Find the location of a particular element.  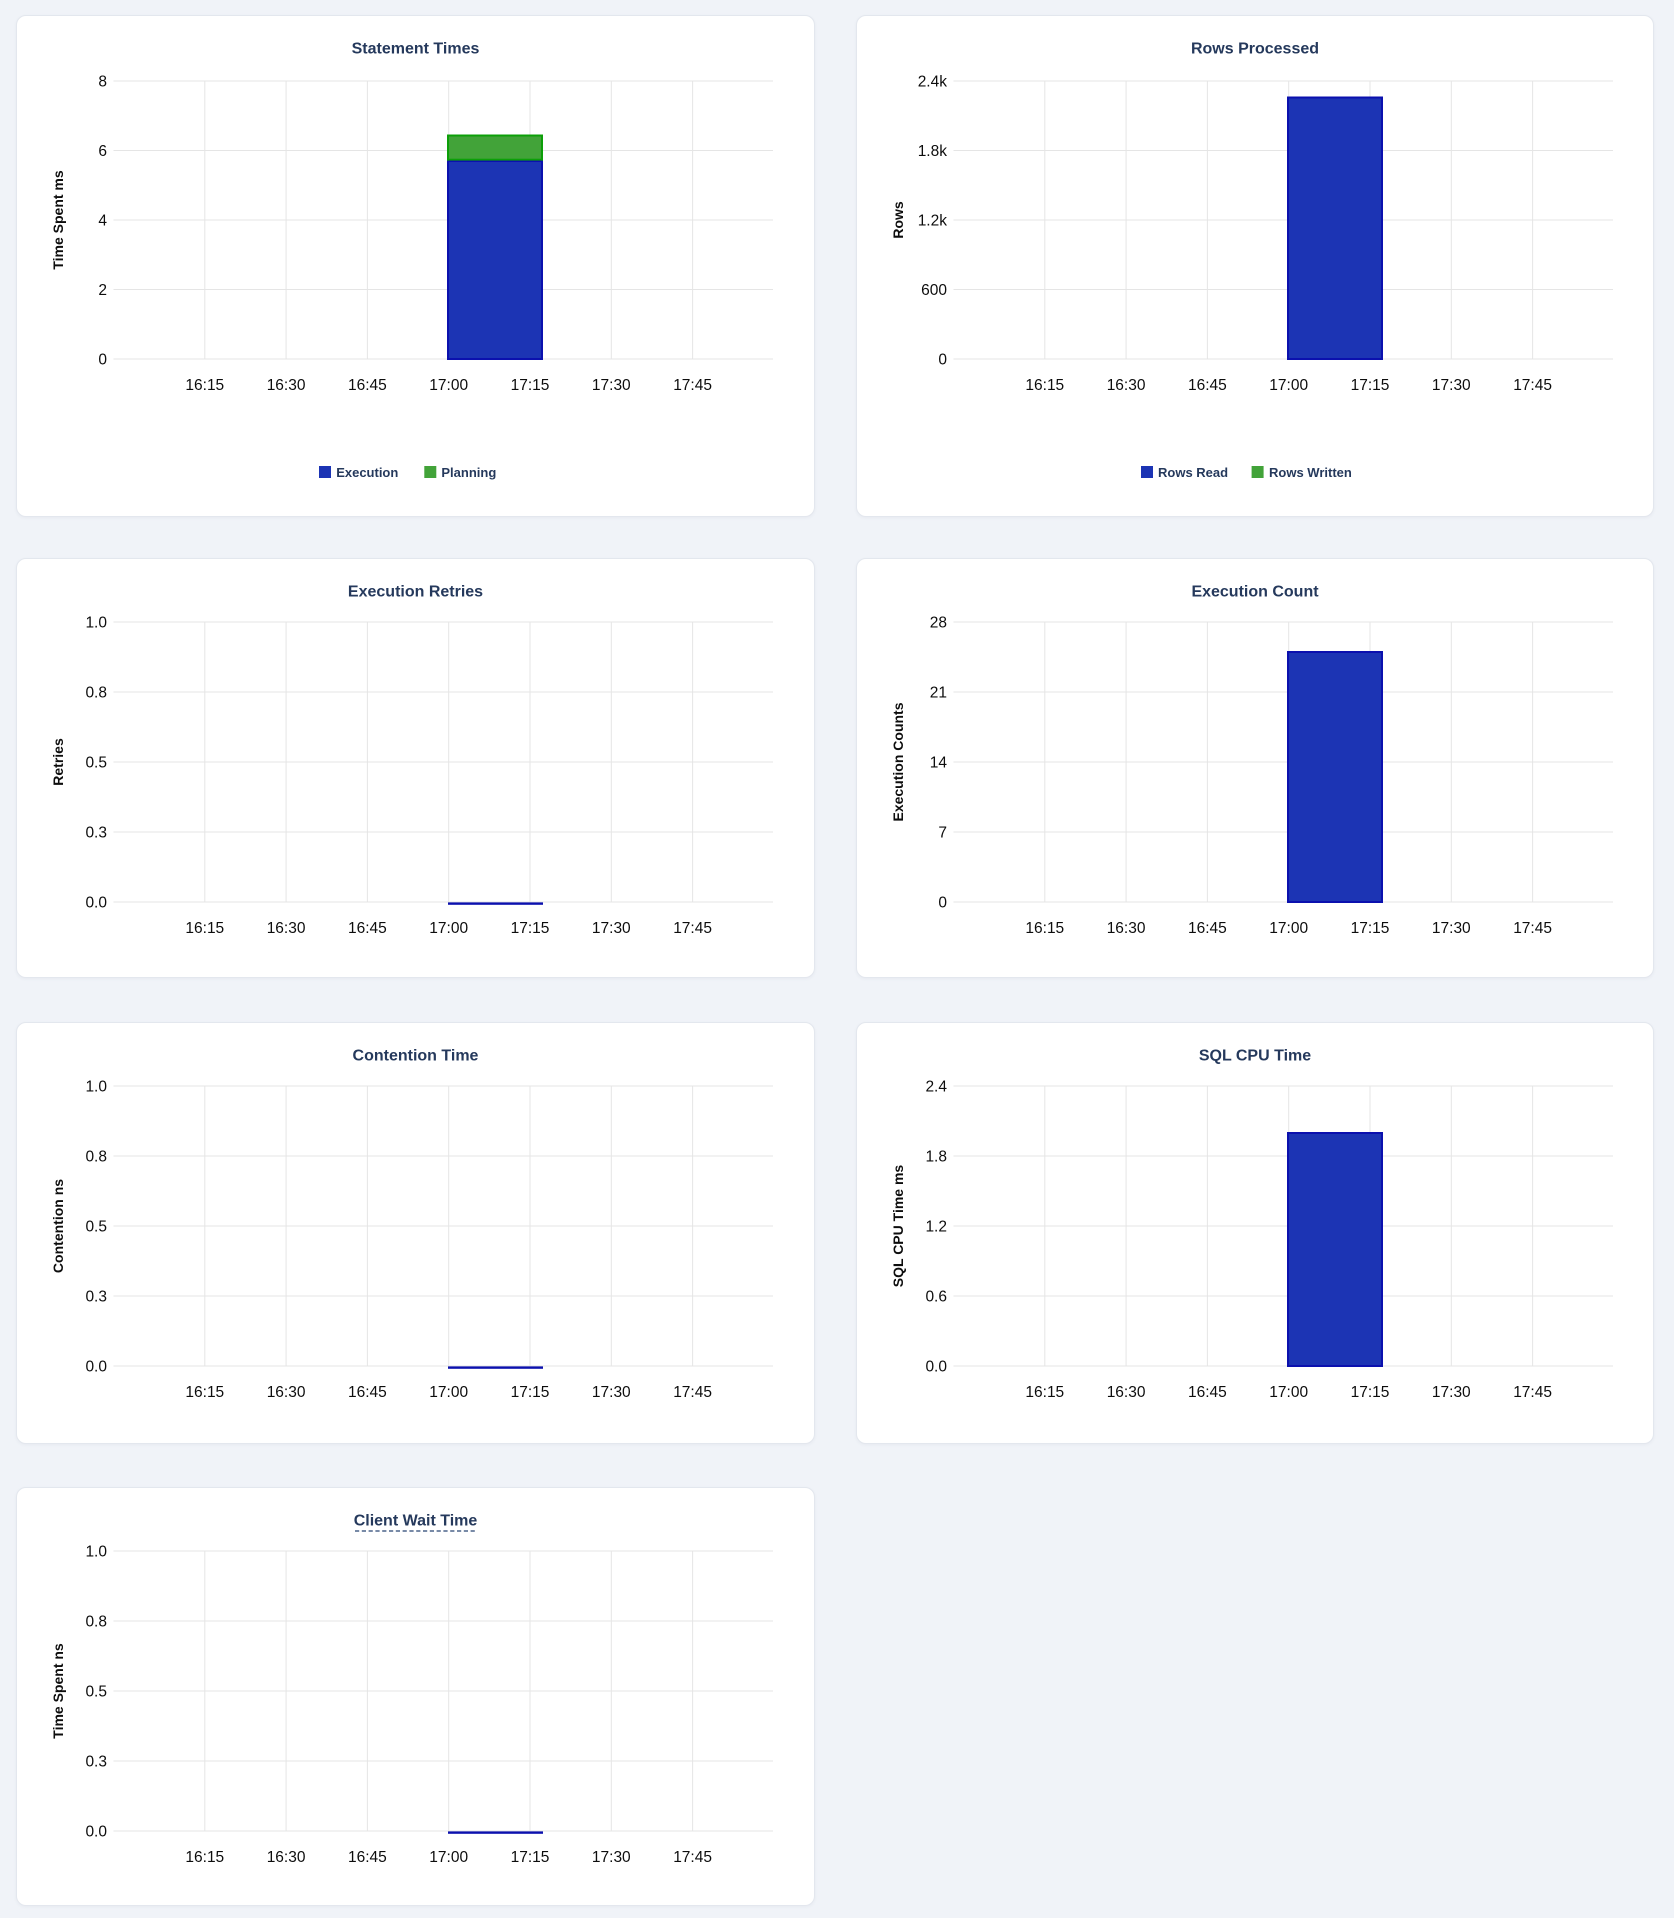

svg-text: SQL CPU Time is located at coordinates (1255, 1056).